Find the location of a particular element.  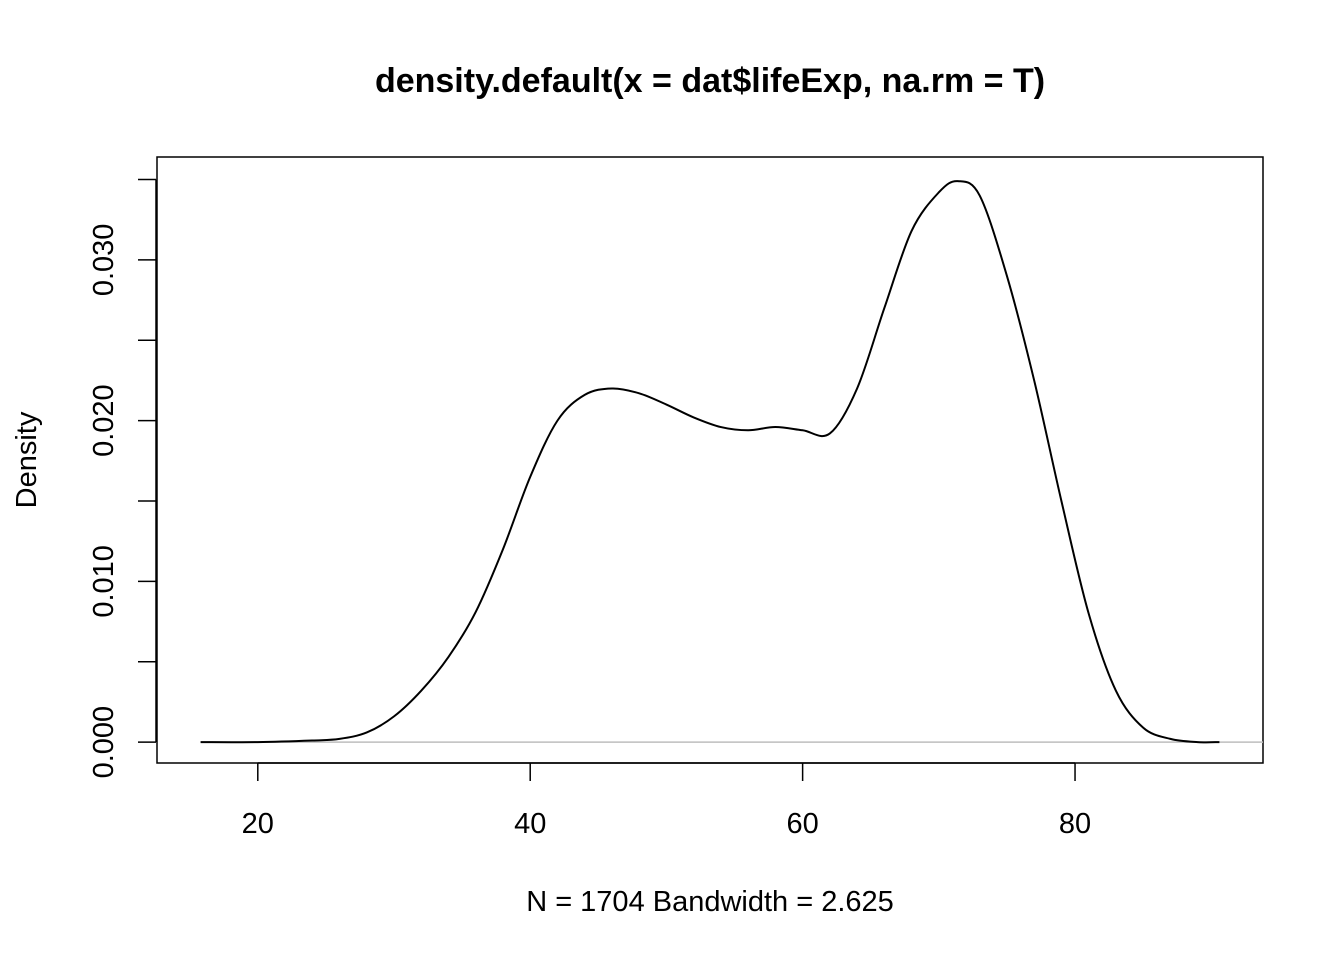

y-axis: 0.000 0.010 0.020 0.030 is located at coordinates (122, 478).